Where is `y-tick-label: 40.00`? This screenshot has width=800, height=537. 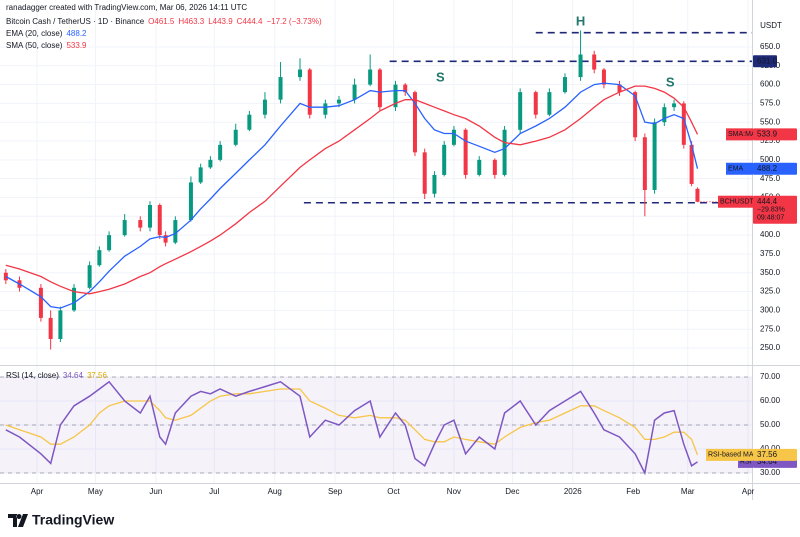
y-tick-label: 40.00 is located at coordinates (770, 448).